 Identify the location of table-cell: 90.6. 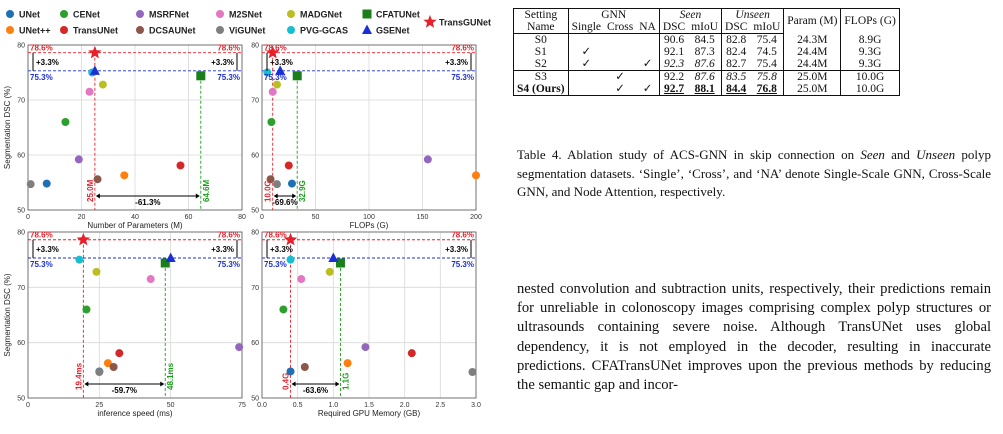
(673, 39).